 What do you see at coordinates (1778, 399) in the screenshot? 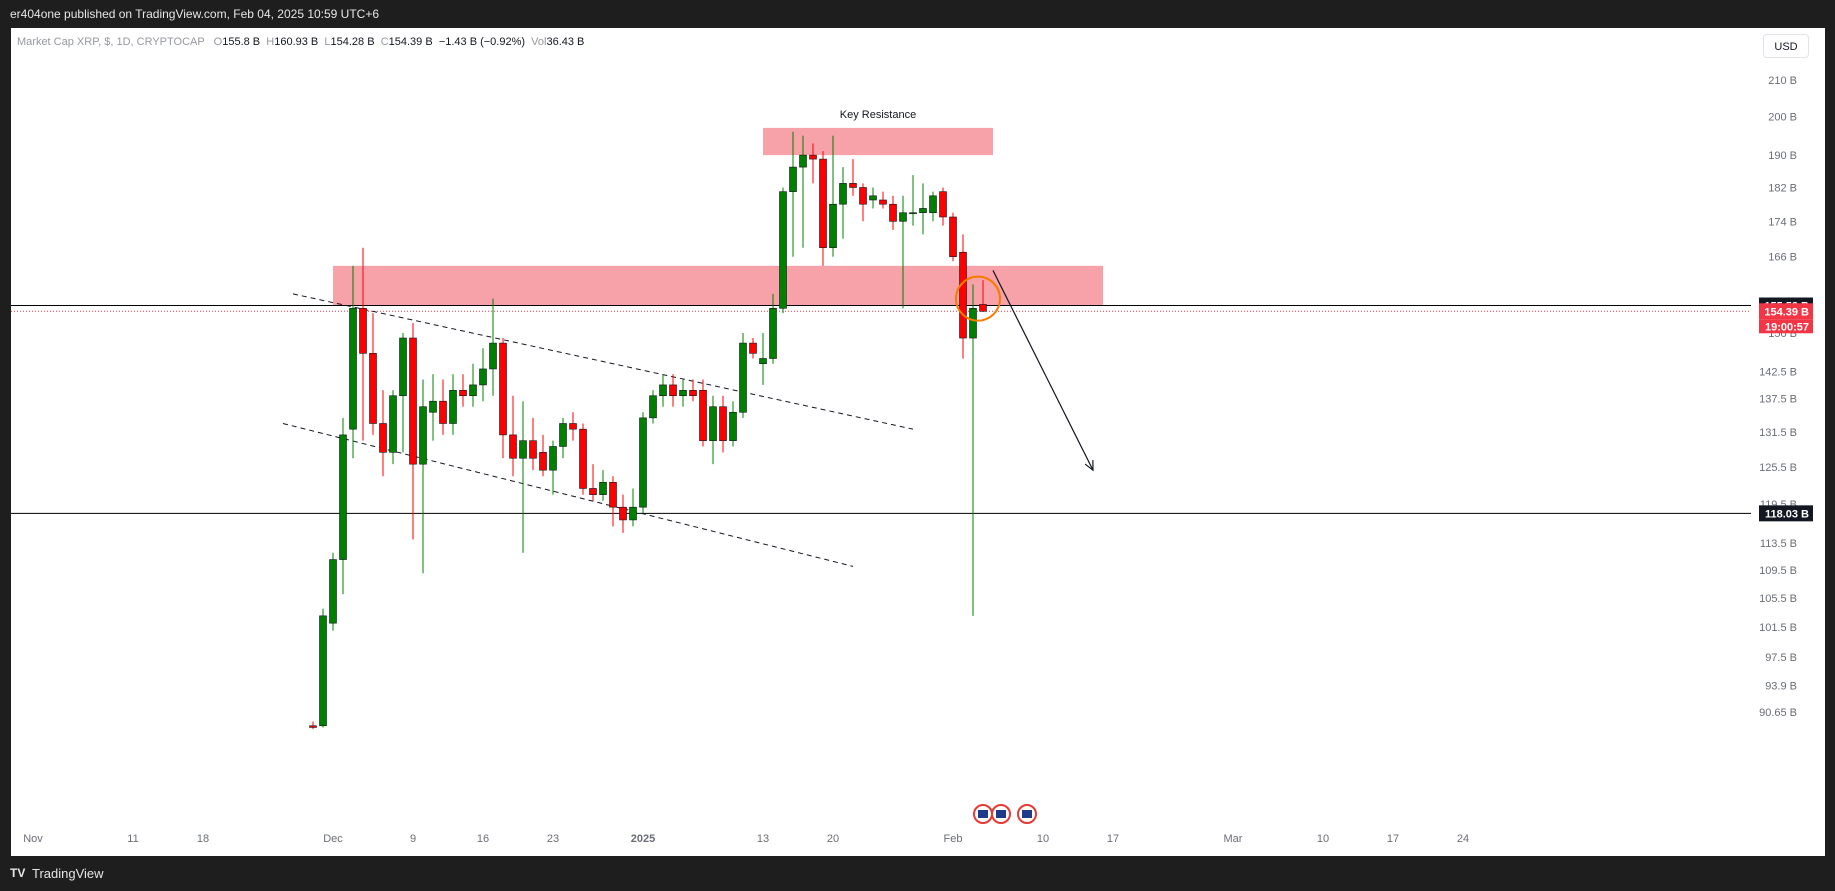
I see `y-tick-label: 137.5 B` at bounding box center [1778, 399].